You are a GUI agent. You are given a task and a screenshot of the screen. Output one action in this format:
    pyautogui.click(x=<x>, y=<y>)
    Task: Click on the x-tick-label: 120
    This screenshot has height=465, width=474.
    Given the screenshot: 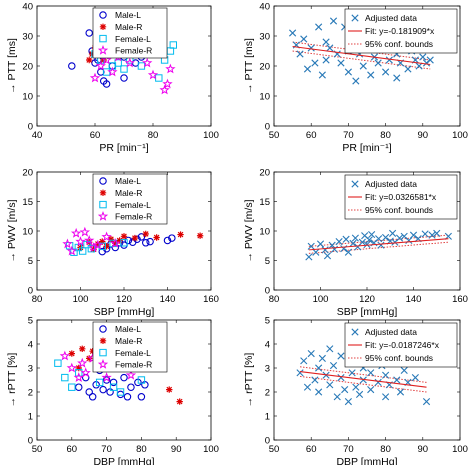 What is the action you would take?
    pyautogui.click(x=124, y=299)
    